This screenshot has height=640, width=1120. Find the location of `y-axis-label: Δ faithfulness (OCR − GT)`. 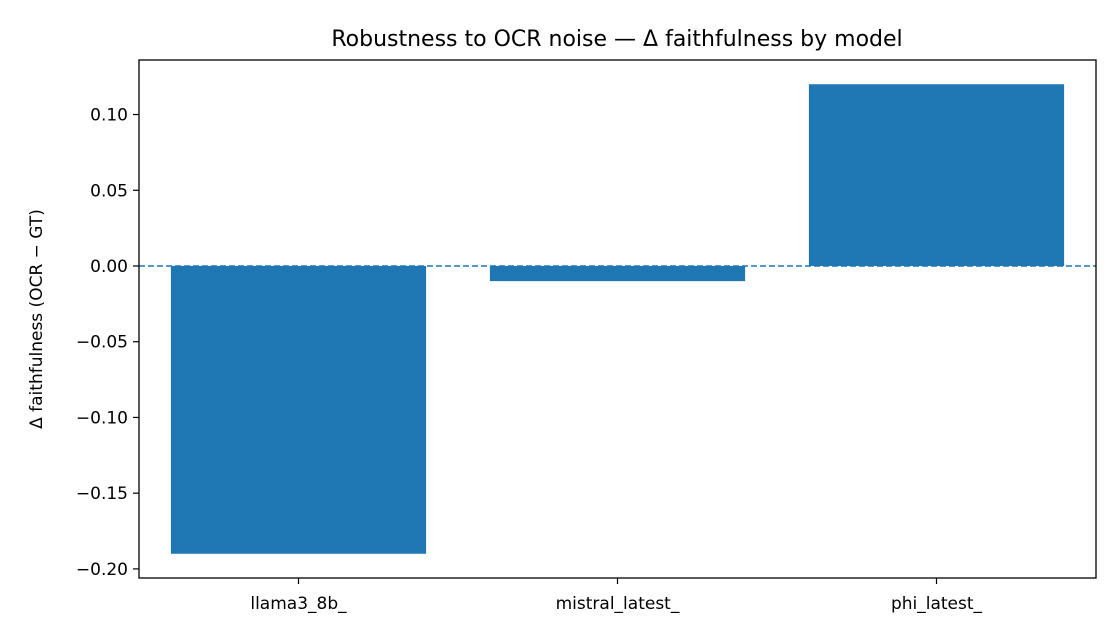

y-axis-label: Δ faithfulness (OCR − GT) is located at coordinates (37, 319).